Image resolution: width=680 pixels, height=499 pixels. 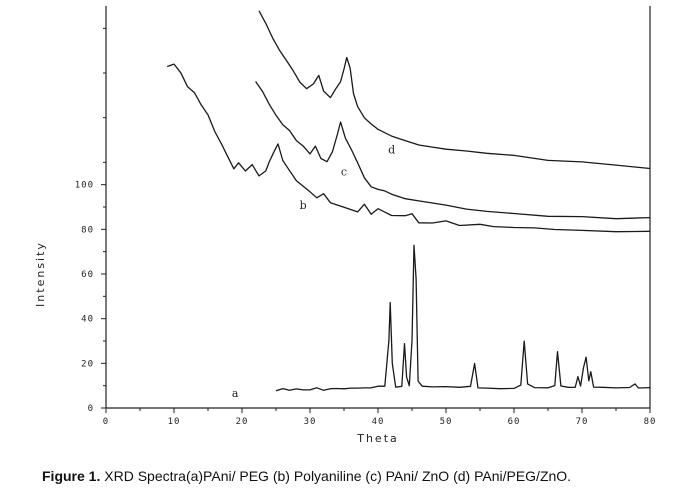 I want to click on y-axis-label: Intensity, so click(x=40, y=274).